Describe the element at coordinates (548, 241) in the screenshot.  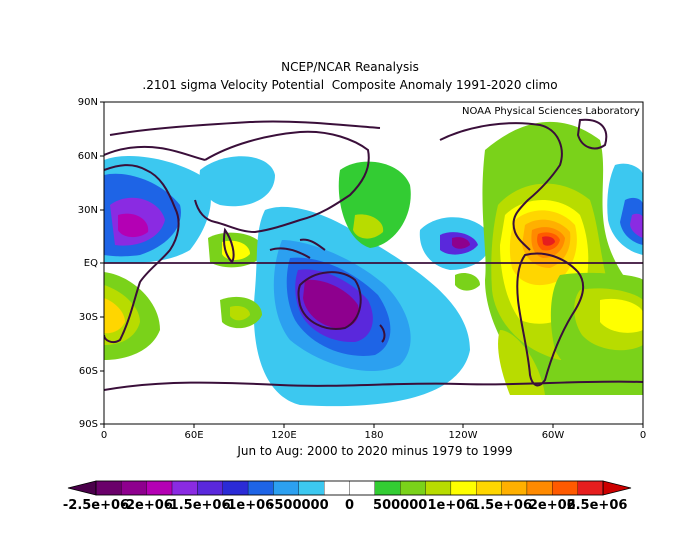
I see `pos-anomaly-americas-core` at that location.